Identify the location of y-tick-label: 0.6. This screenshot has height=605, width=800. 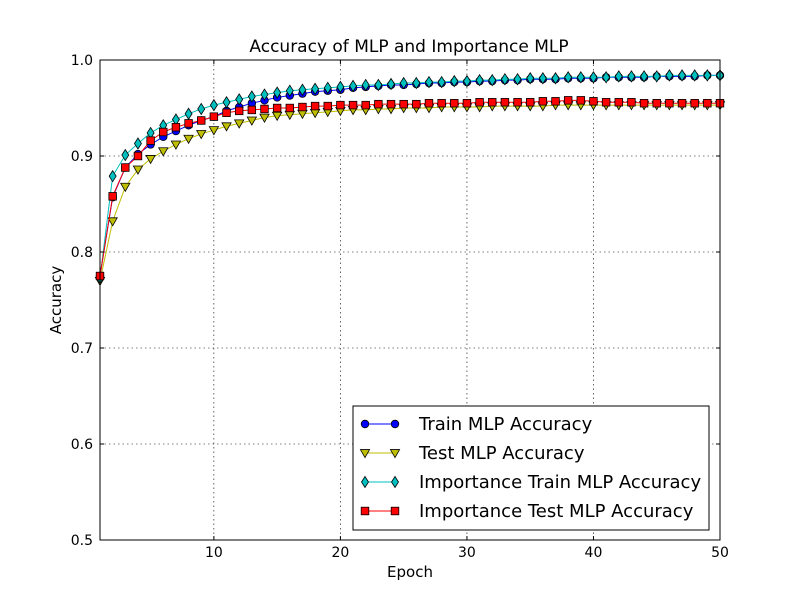
(82, 445).